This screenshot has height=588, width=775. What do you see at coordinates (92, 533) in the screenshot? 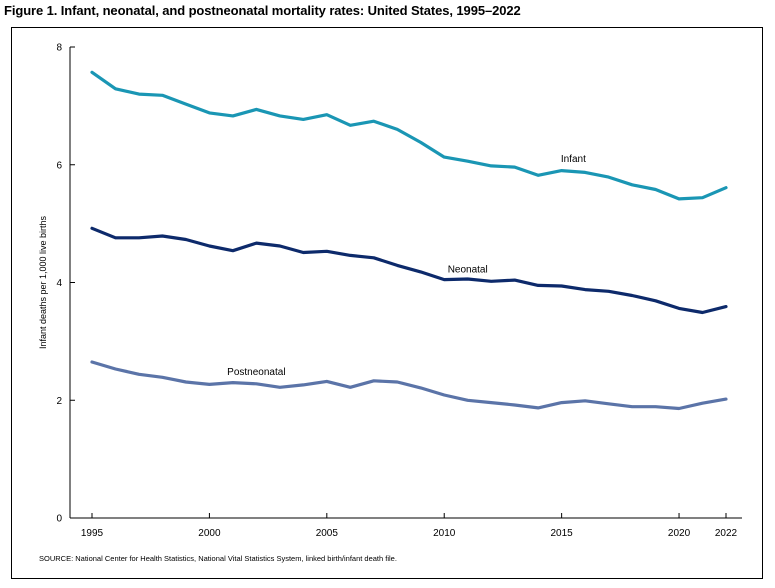
I see `x-tick-label: 1995` at bounding box center [92, 533].